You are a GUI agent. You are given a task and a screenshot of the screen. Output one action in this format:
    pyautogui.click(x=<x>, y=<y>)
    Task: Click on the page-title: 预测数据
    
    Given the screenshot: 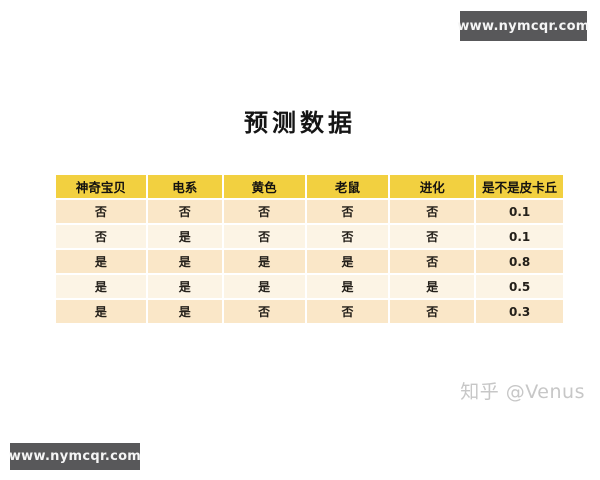 What is the action you would take?
    pyautogui.click(x=300, y=123)
    